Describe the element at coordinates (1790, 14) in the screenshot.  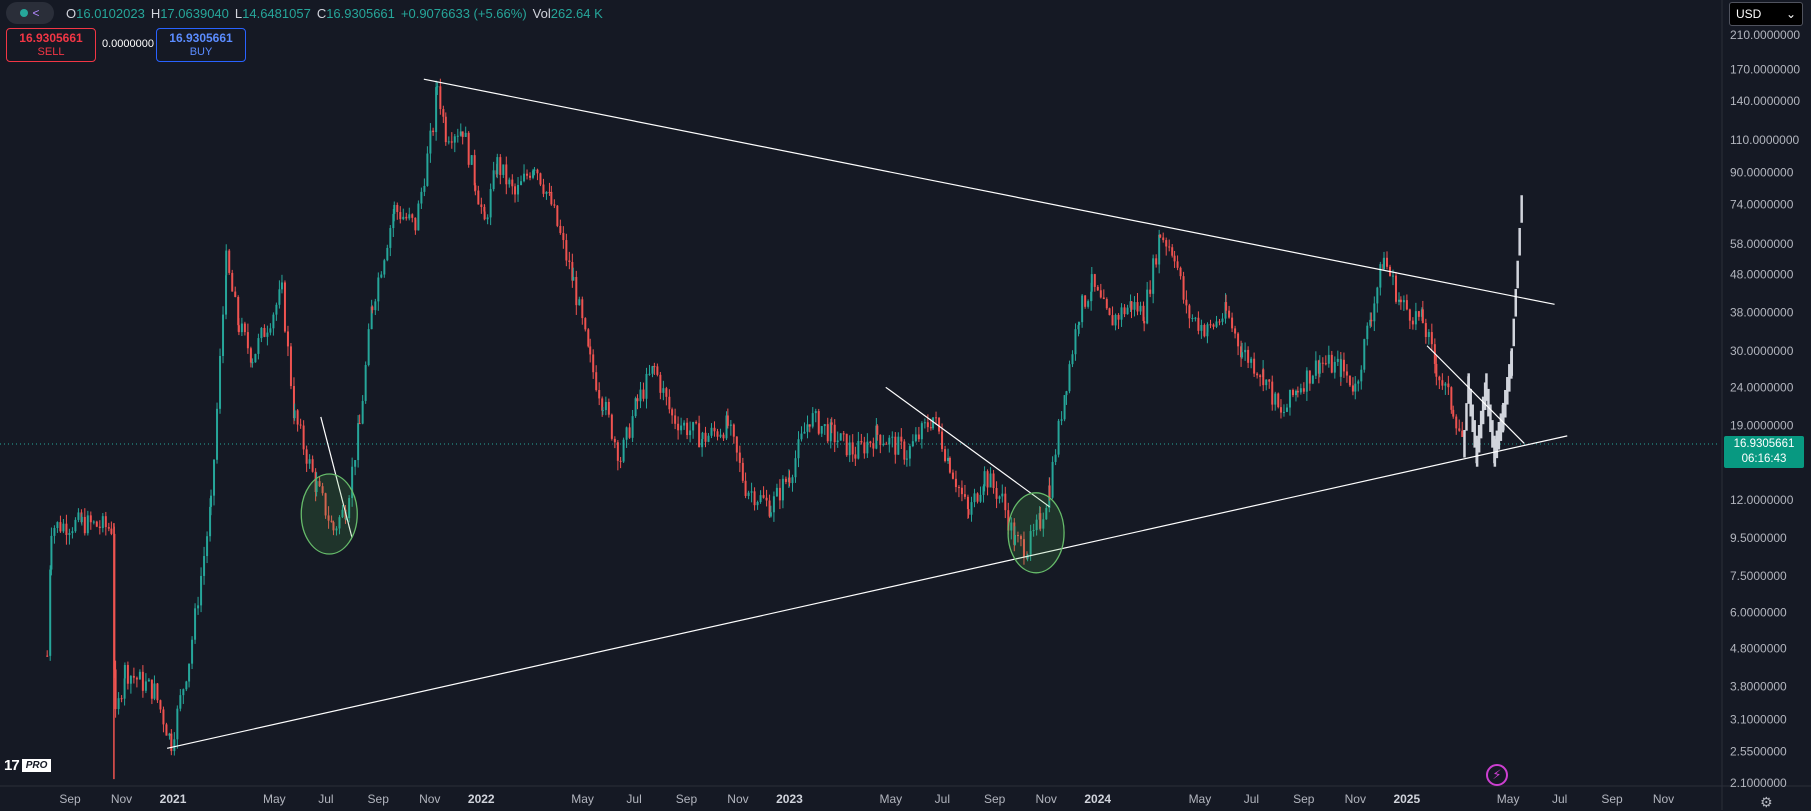
I see `chevron-down-icon: ⌄` at that location.